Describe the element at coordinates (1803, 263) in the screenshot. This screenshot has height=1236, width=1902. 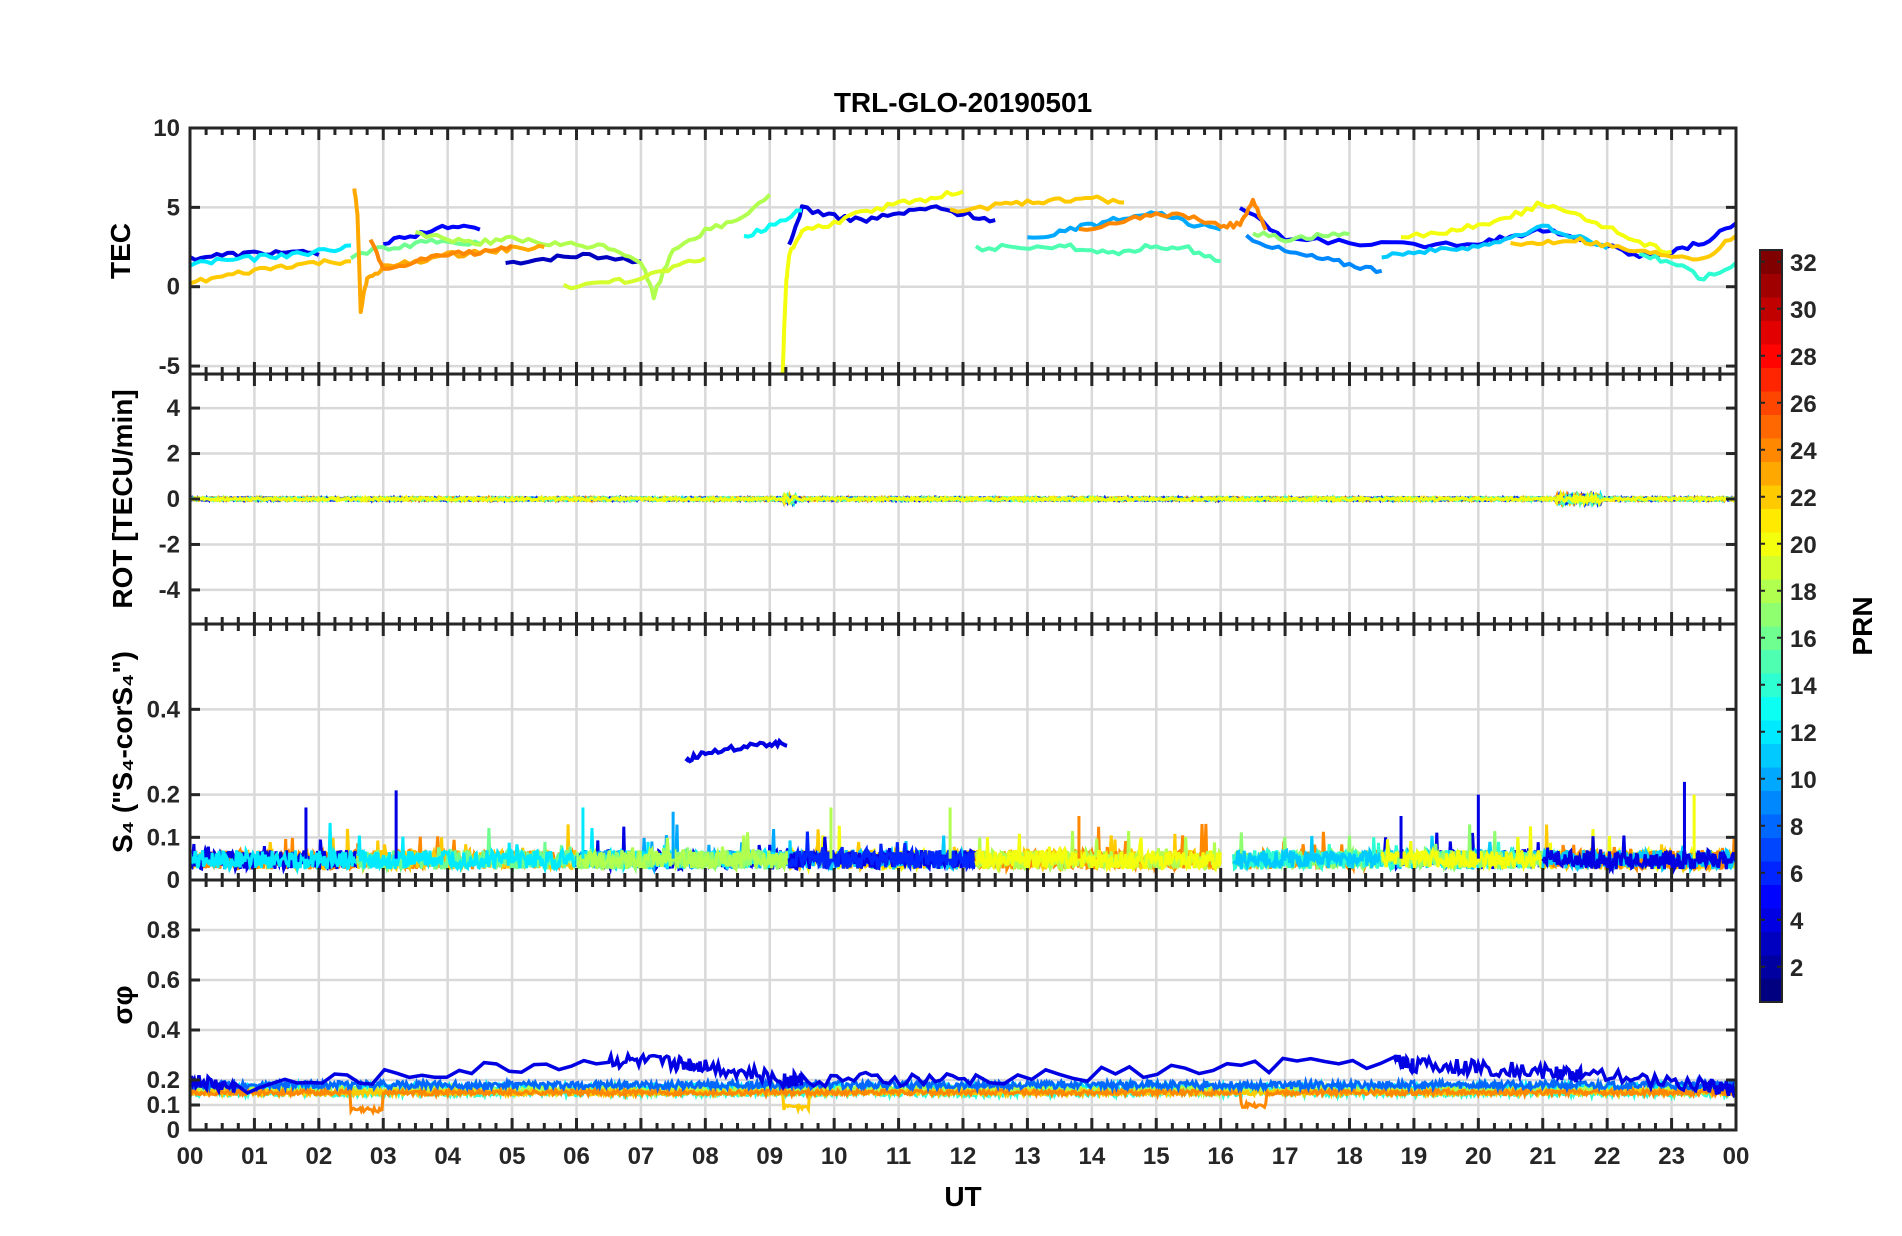
I see `colorbar-tick-label: 32` at that location.